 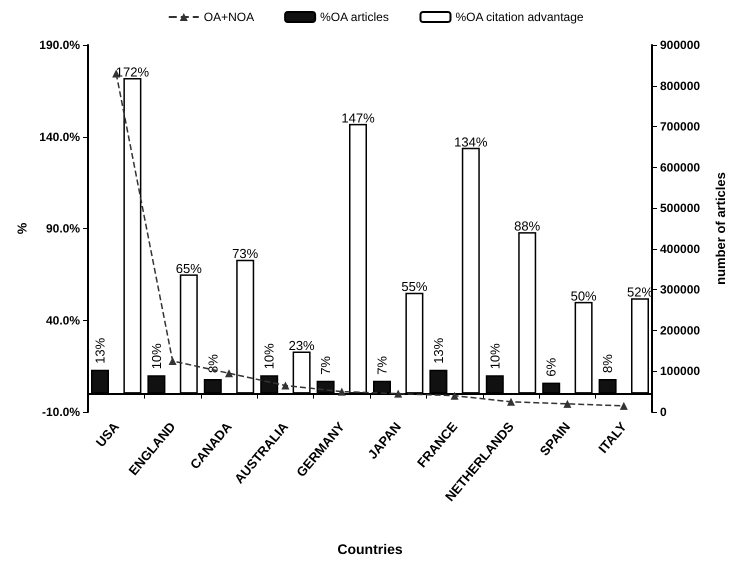 What do you see at coordinates (519, 17) in the screenshot?
I see `legend-label: %OA citation advantage` at bounding box center [519, 17].